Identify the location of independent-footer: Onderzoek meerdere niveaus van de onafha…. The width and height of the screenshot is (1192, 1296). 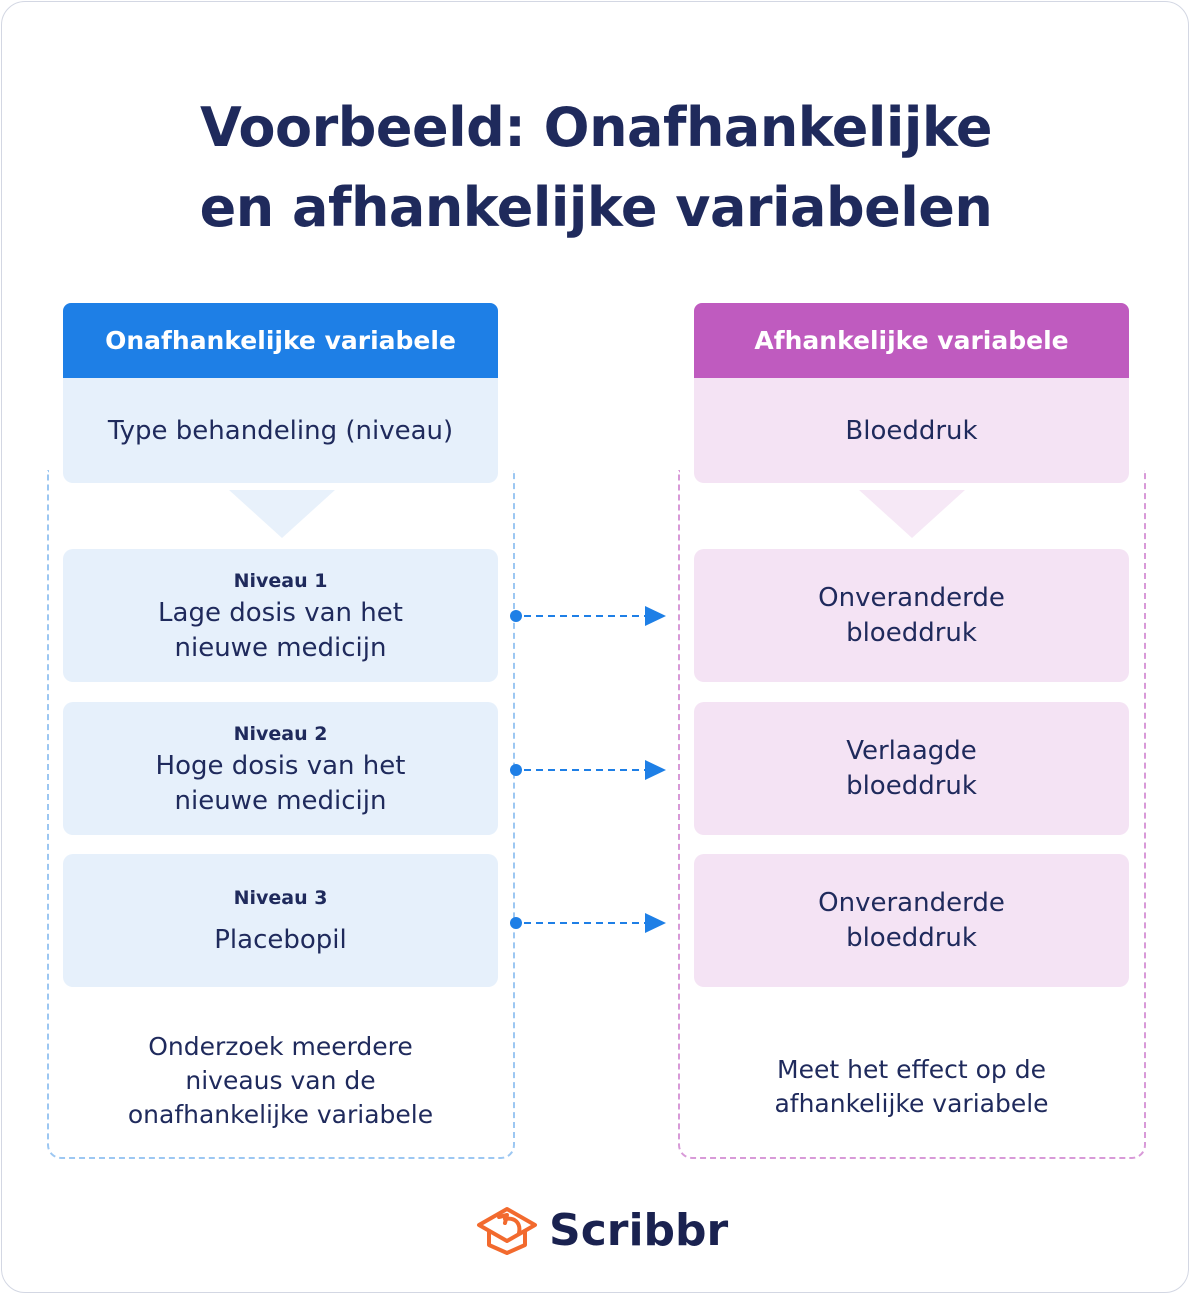
(280, 1081).